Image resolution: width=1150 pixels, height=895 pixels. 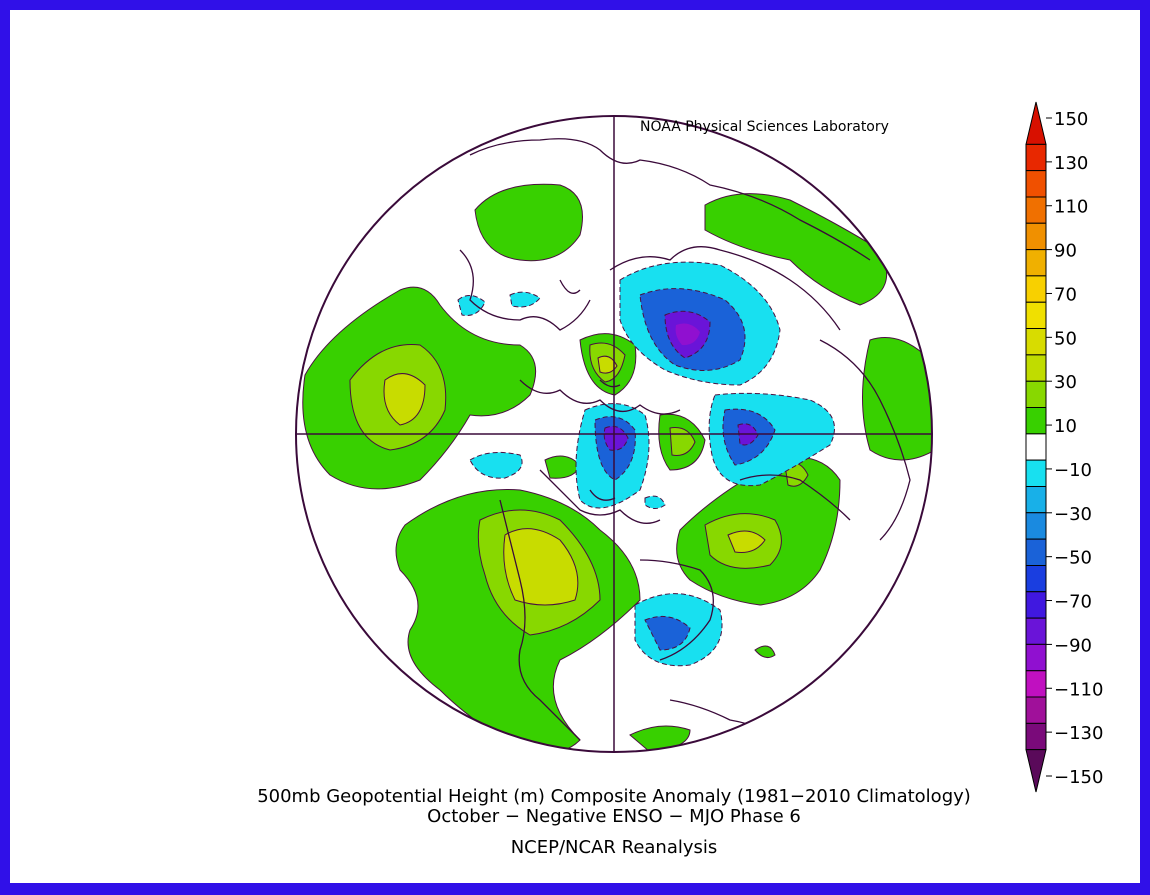 I want to click on colorbar-tick-label: 110, so click(x=1071, y=207).